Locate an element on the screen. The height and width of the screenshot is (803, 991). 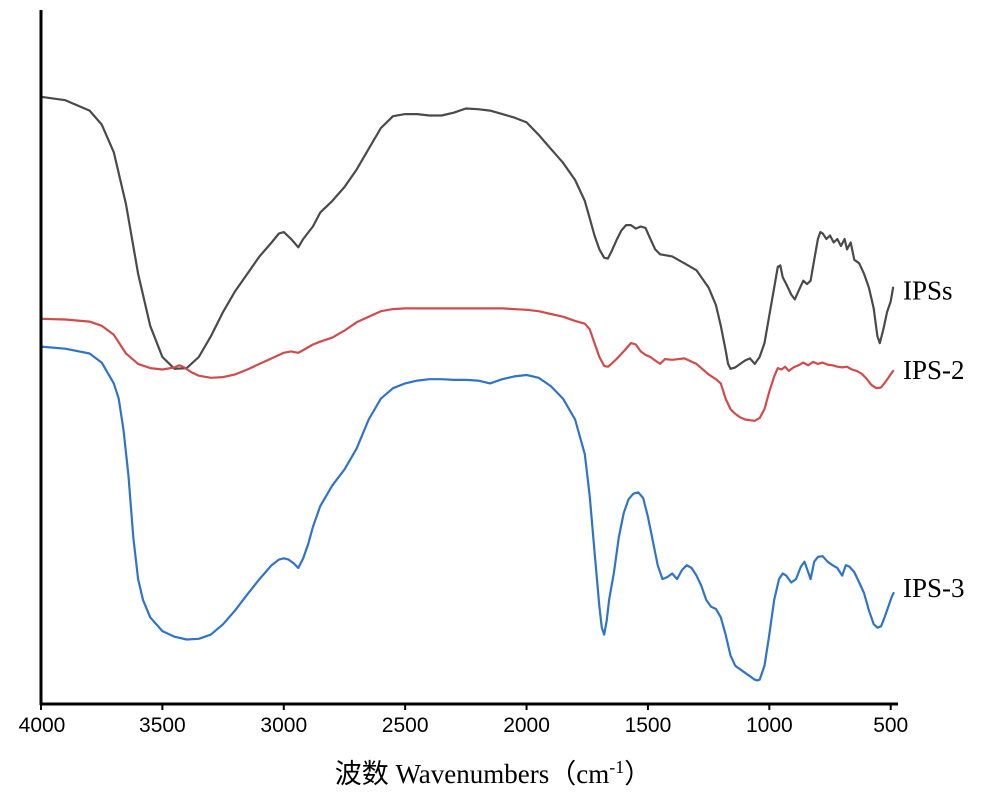
x-tick-label-500: 500 is located at coordinates (890, 725).